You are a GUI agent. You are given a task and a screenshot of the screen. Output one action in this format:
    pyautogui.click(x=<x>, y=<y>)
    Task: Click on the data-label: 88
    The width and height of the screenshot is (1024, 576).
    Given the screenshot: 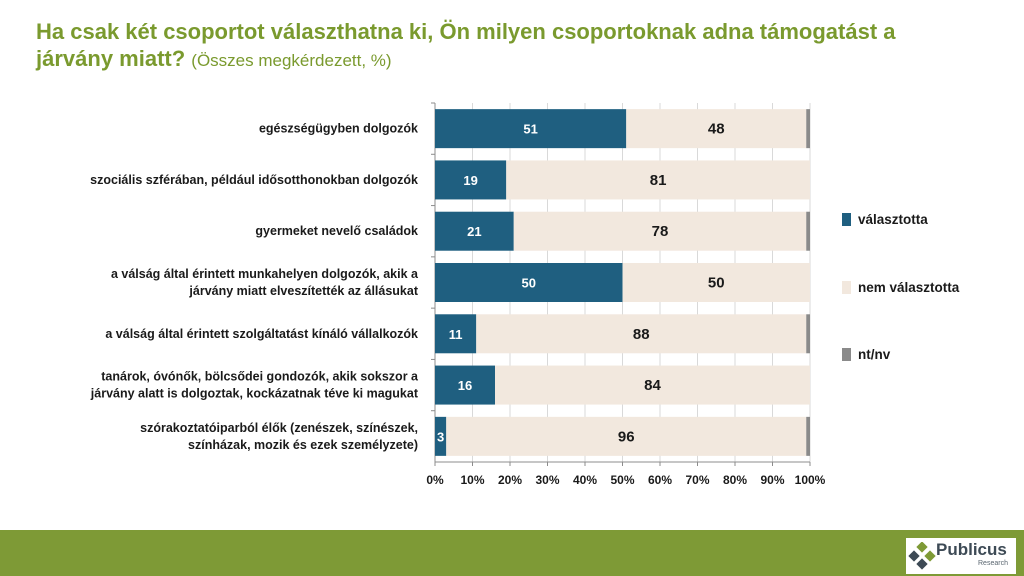 What is the action you would take?
    pyautogui.click(x=641, y=334)
    